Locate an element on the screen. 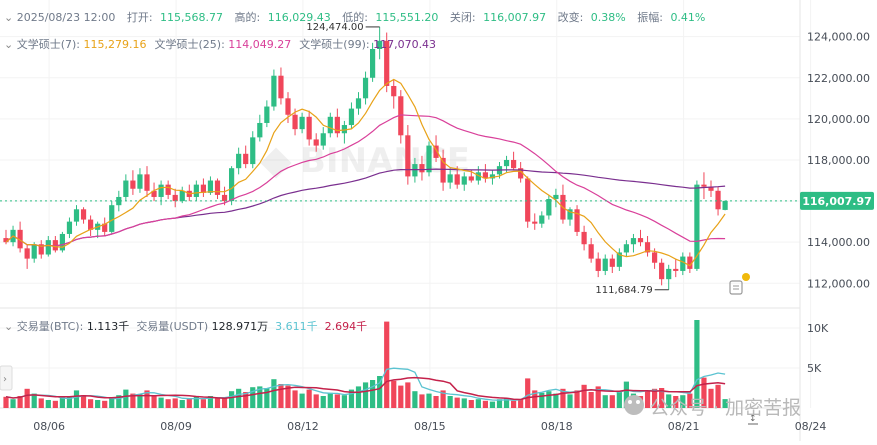 This screenshot has width=877, height=445. ohlc-label: 关闭: is located at coordinates (463, 17).